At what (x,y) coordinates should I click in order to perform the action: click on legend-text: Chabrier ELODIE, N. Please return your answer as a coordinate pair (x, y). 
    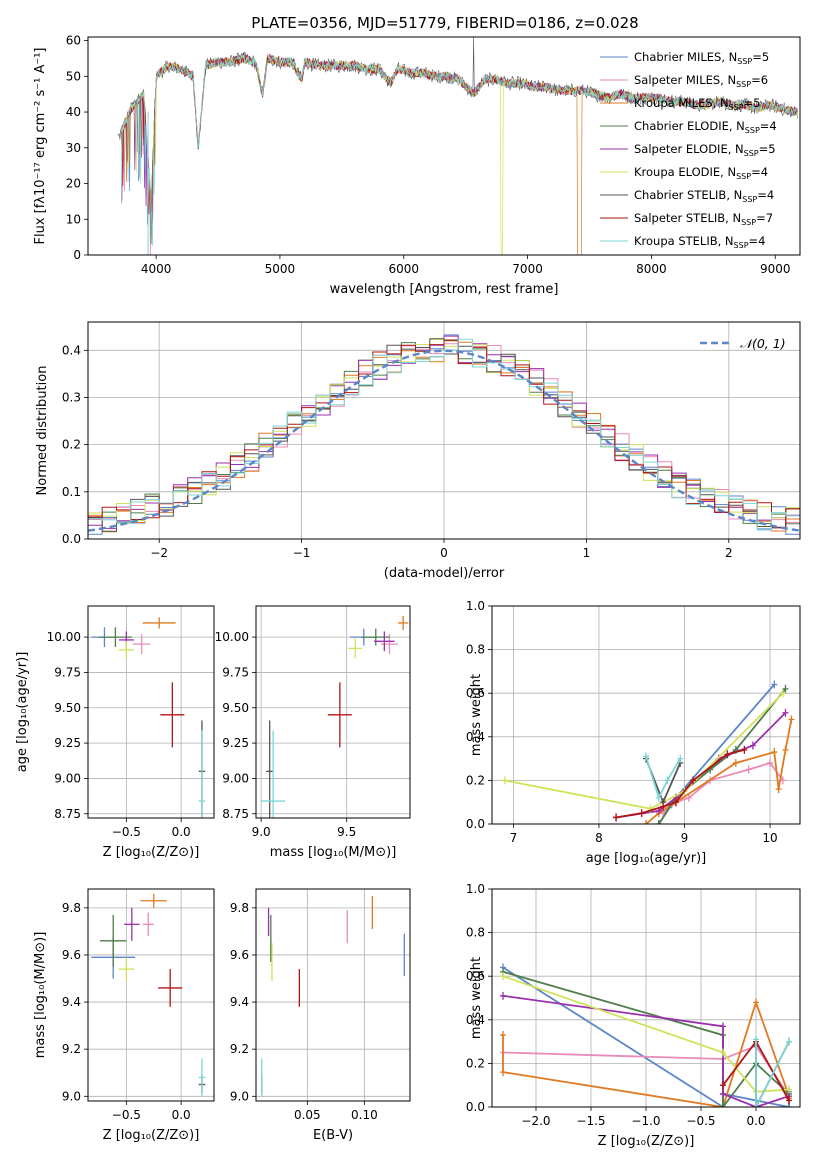
    Looking at the image, I should click on (689, 126).